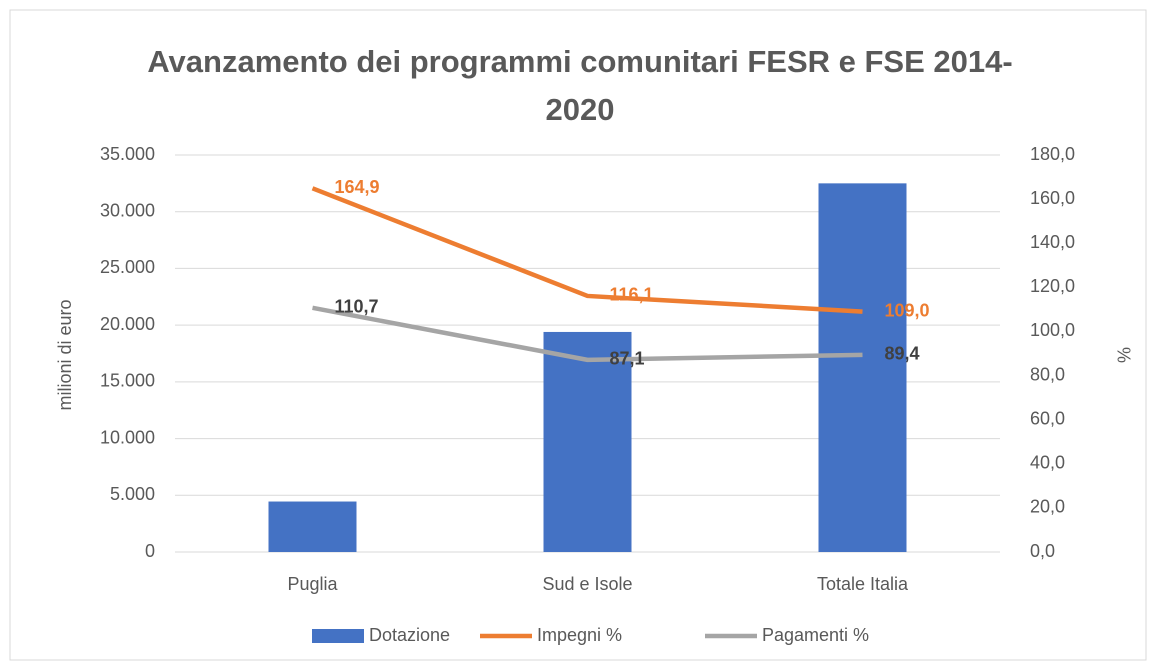 This screenshot has height=670, width=1156. Describe the element at coordinates (312, 584) in the screenshot. I see `x-tick-label: Puglia` at that location.